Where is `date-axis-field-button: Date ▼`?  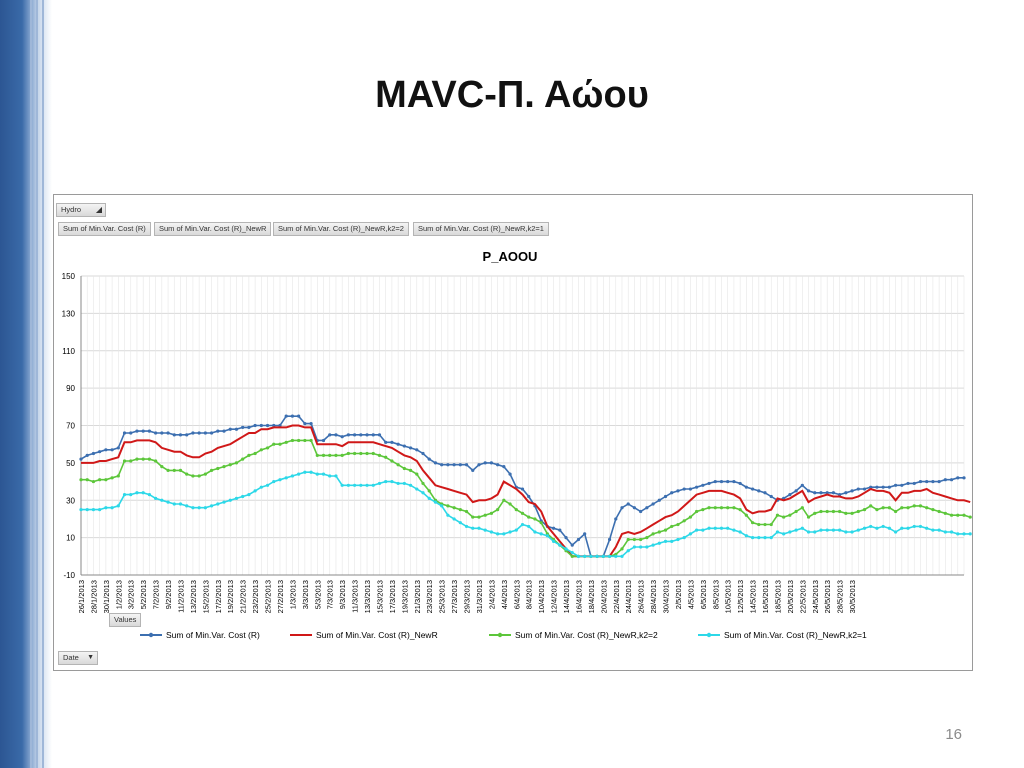 date-axis-field-button: Date ▼ is located at coordinates (78, 658).